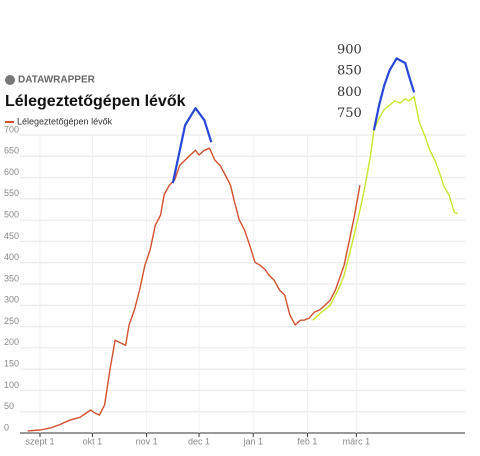 This screenshot has height=456, width=480. Describe the element at coordinates (11, 257) in the screenshot. I see `y-tick-label: 400` at that location.